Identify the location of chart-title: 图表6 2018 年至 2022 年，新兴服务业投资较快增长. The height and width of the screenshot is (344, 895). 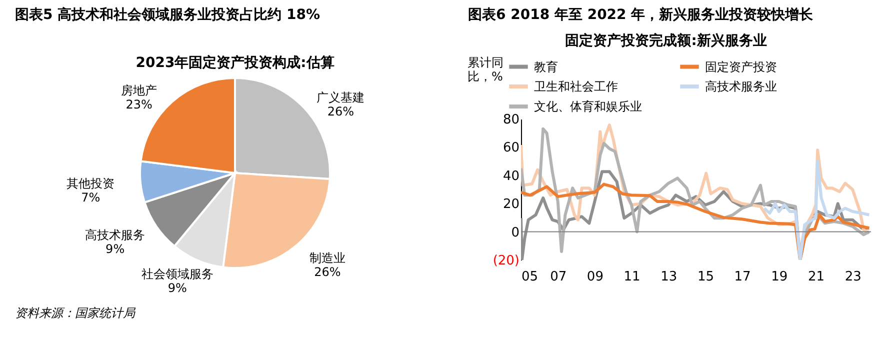
(641, 14).